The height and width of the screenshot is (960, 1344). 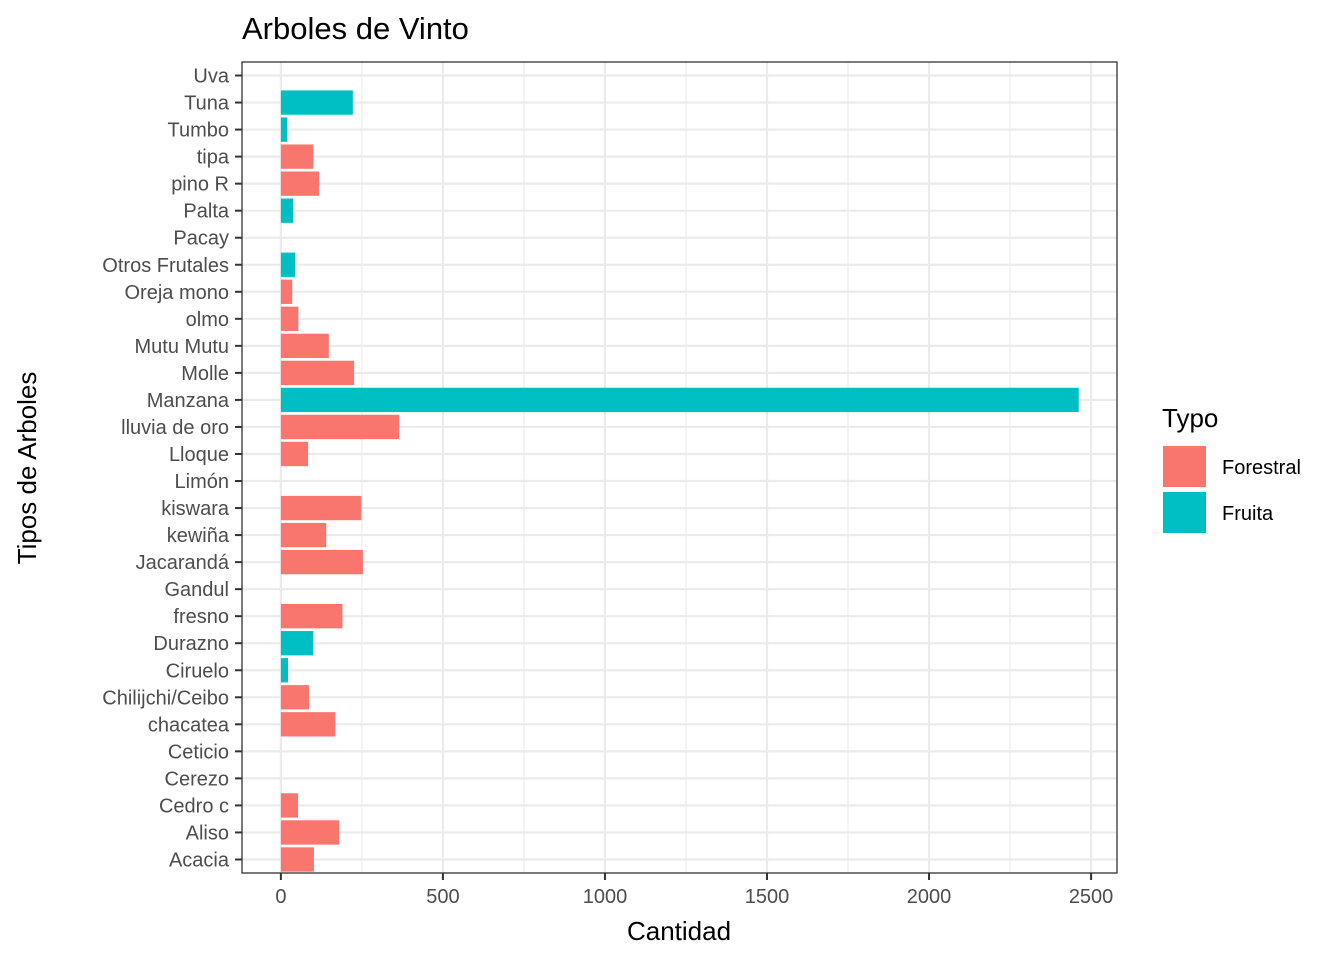 What do you see at coordinates (442, 897) in the screenshot?
I see `x-tick-label: 500` at bounding box center [442, 897].